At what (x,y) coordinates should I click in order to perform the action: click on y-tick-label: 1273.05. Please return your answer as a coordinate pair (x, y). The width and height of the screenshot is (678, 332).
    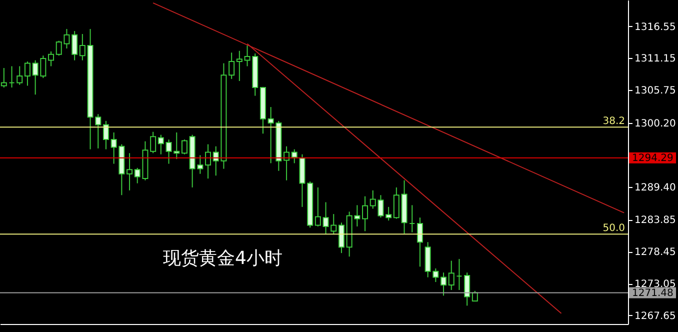
    Looking at the image, I should click on (655, 284).